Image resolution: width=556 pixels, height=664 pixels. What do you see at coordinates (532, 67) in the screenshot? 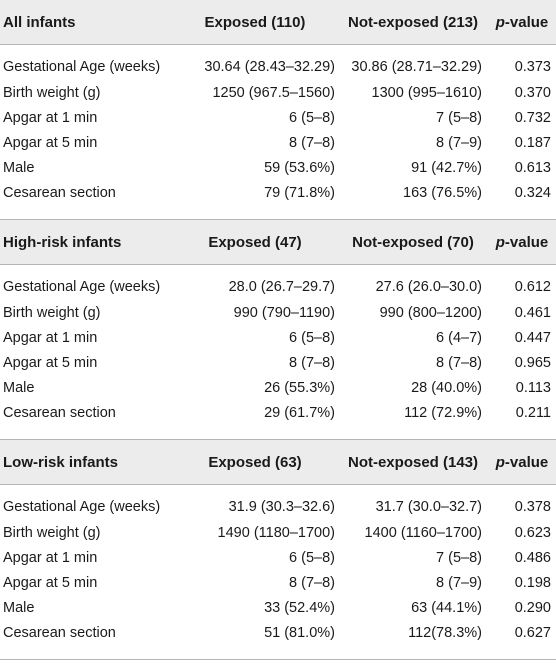
I see `p-value: 0.373` at bounding box center [532, 67].